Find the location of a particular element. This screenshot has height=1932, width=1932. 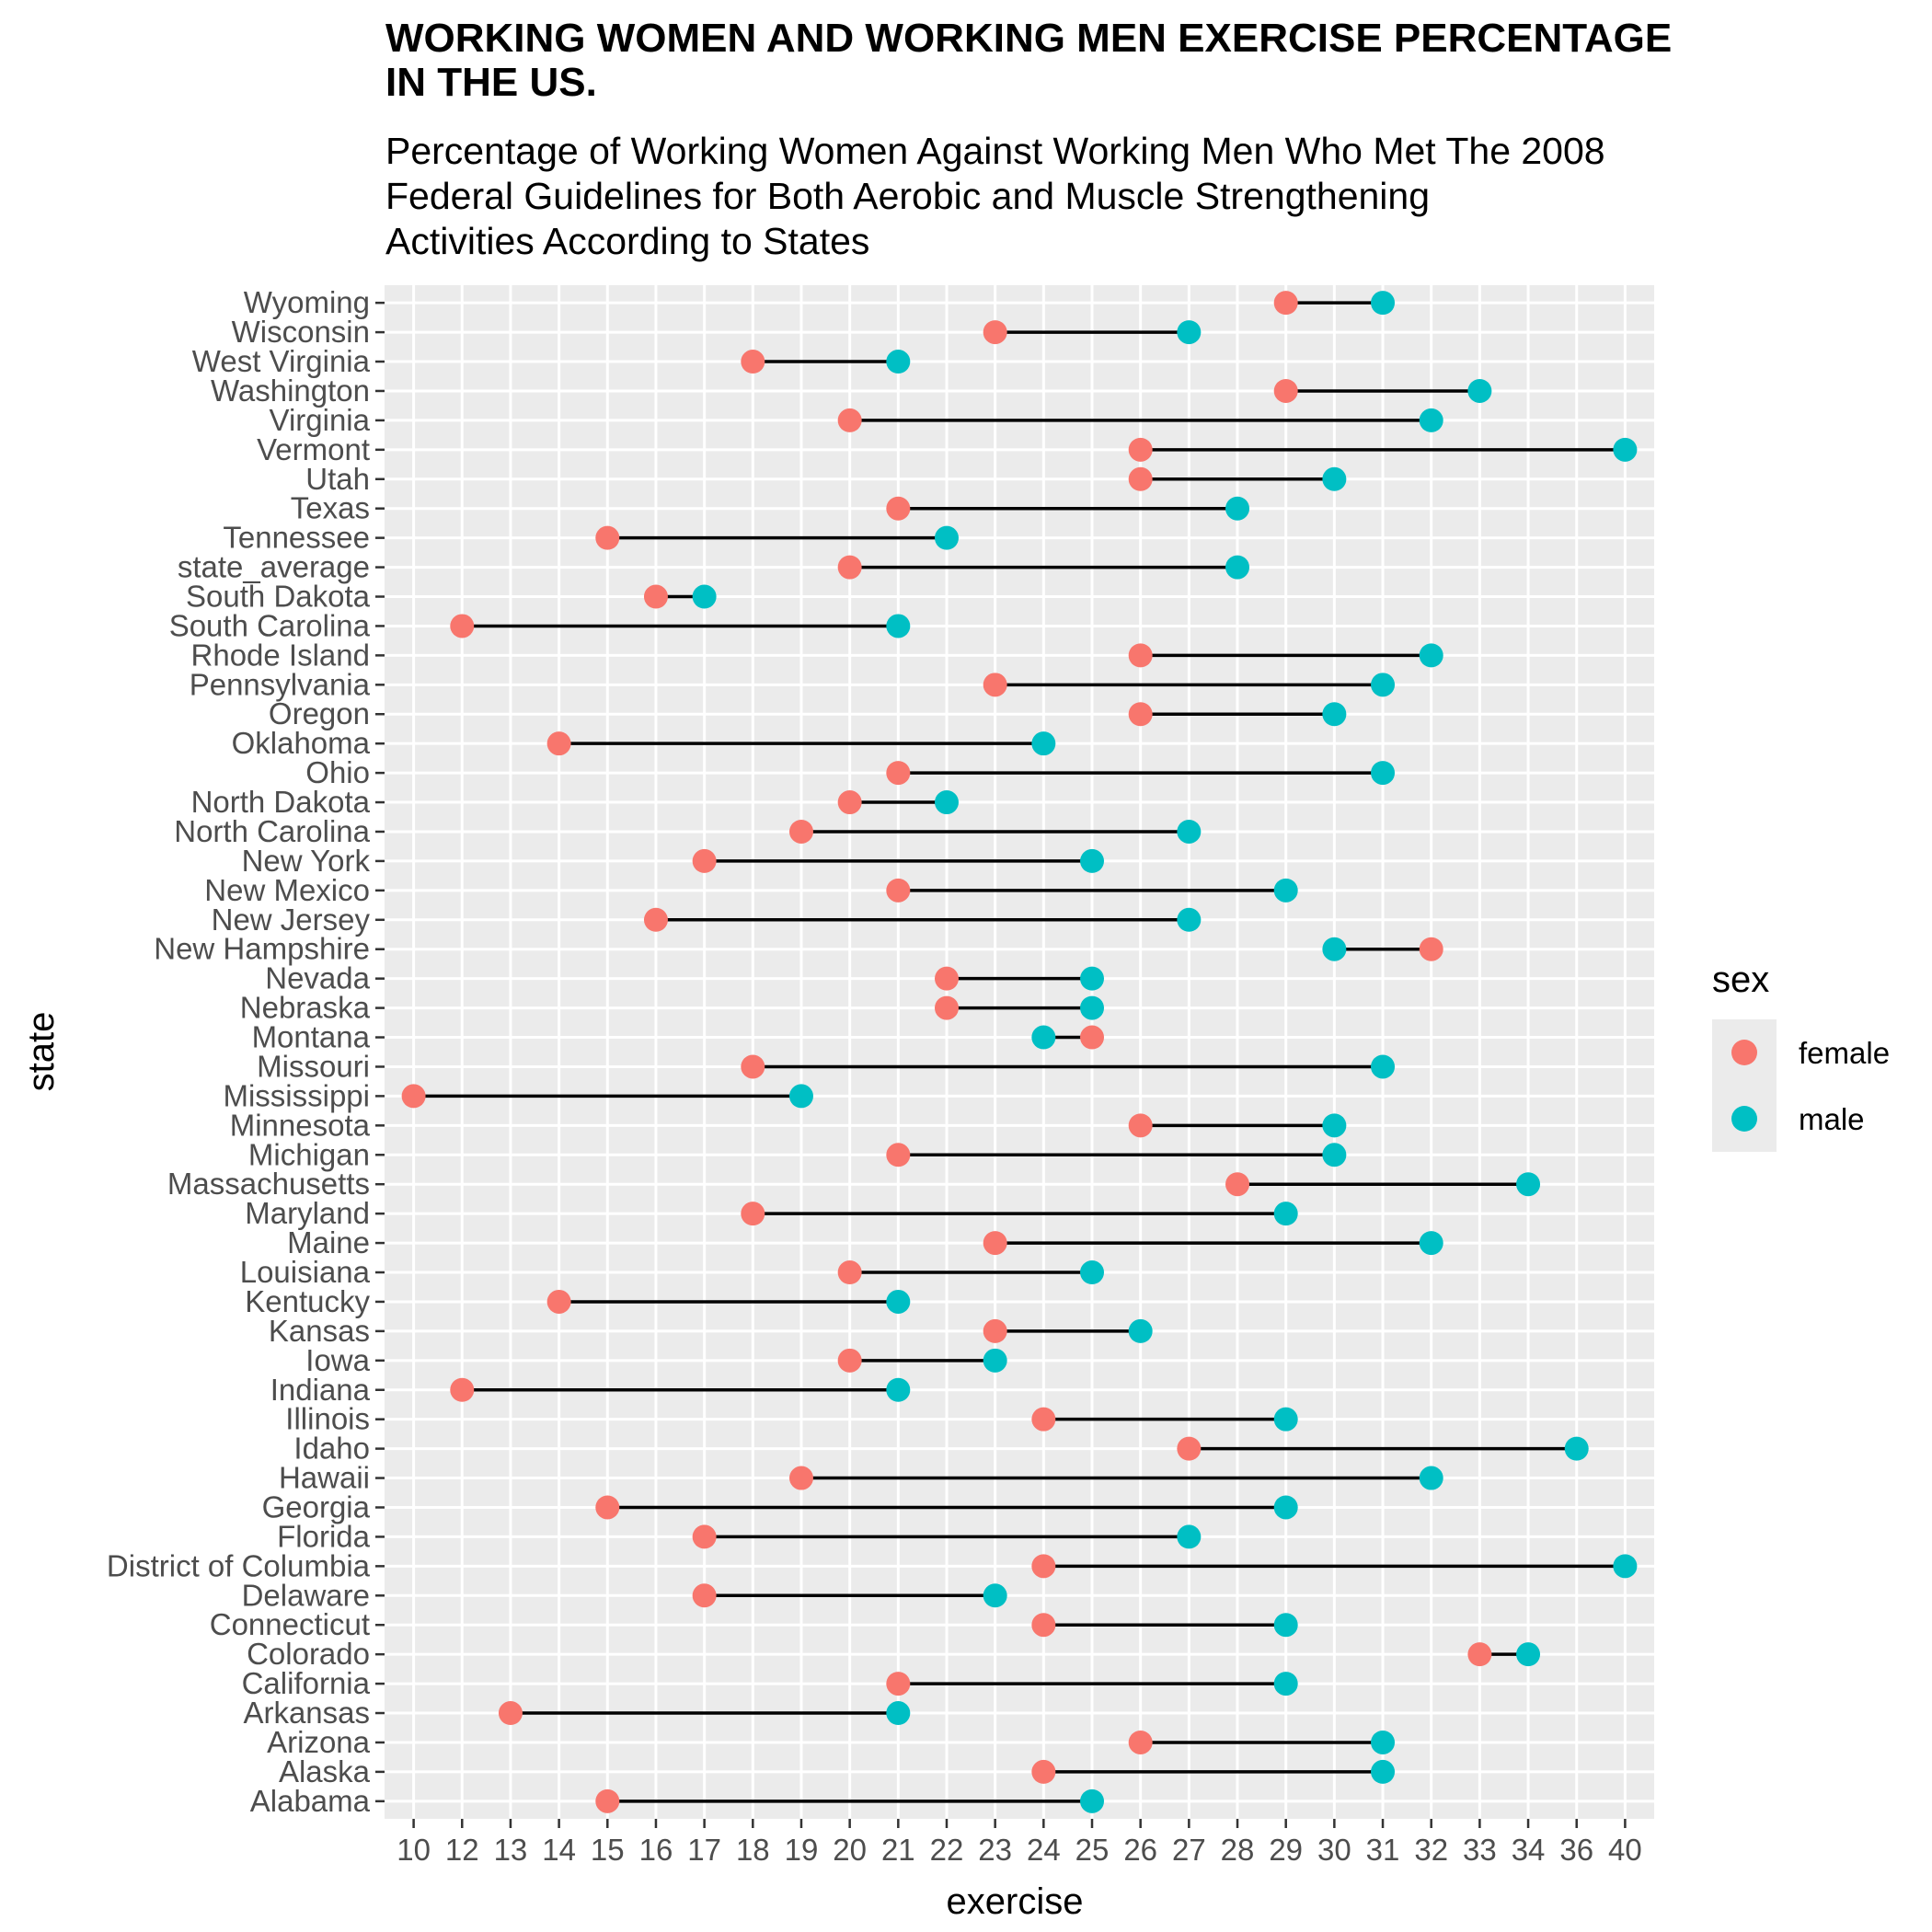

y-tick-label: Wyoming is located at coordinates (307, 302).